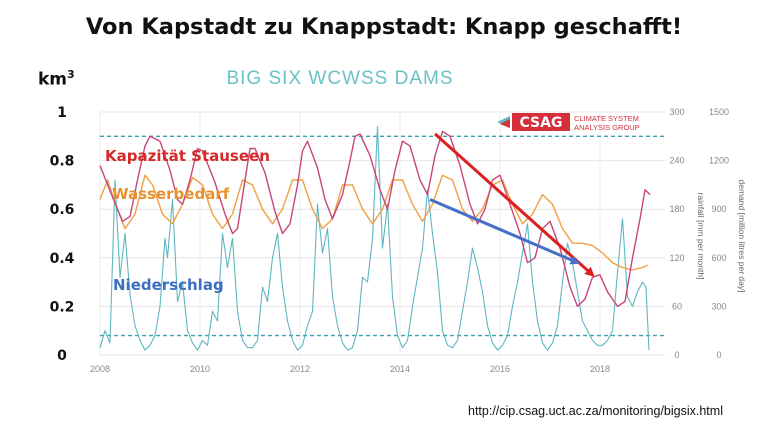  What do you see at coordinates (600, 369) in the screenshot?
I see `x-tick-label: 2018` at bounding box center [600, 369].